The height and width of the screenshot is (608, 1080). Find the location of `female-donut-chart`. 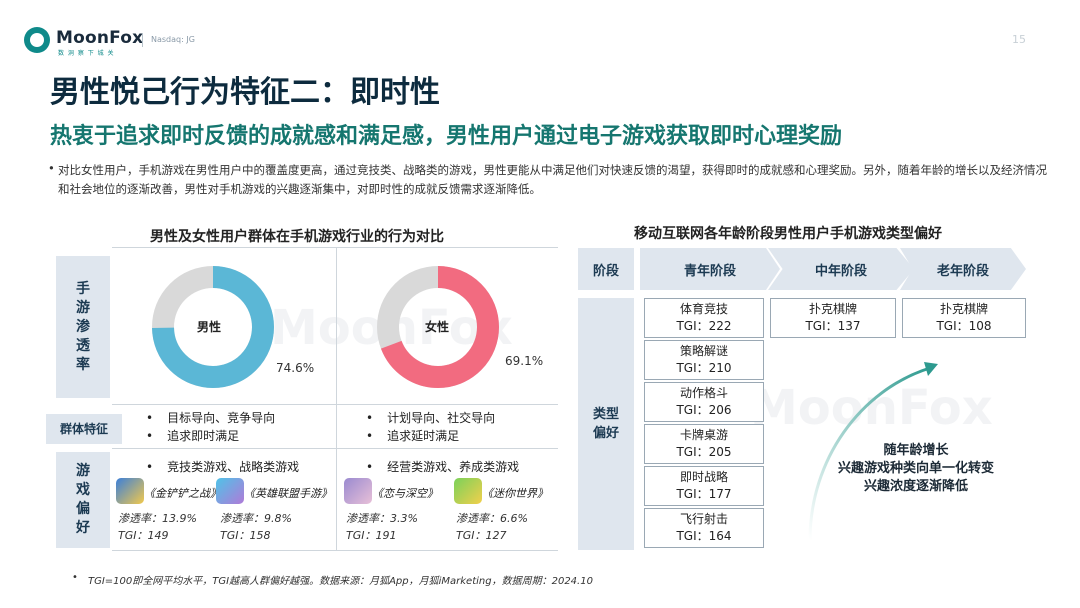

female-donut-chart is located at coordinates (438, 327).